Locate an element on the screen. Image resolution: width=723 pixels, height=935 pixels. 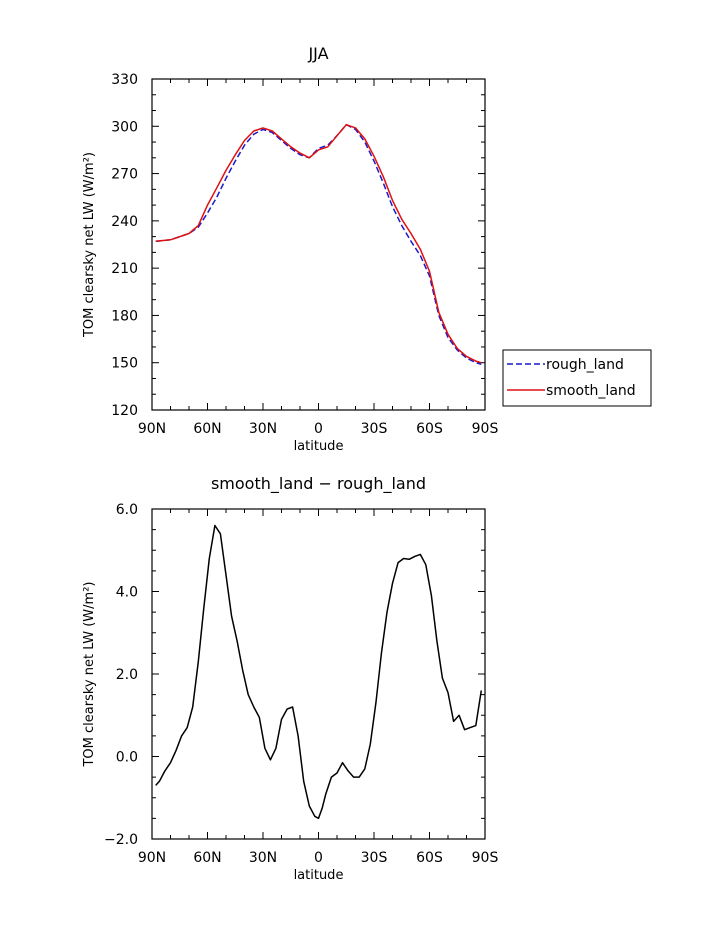
series-line-rough_land is located at coordinates (318, 244).